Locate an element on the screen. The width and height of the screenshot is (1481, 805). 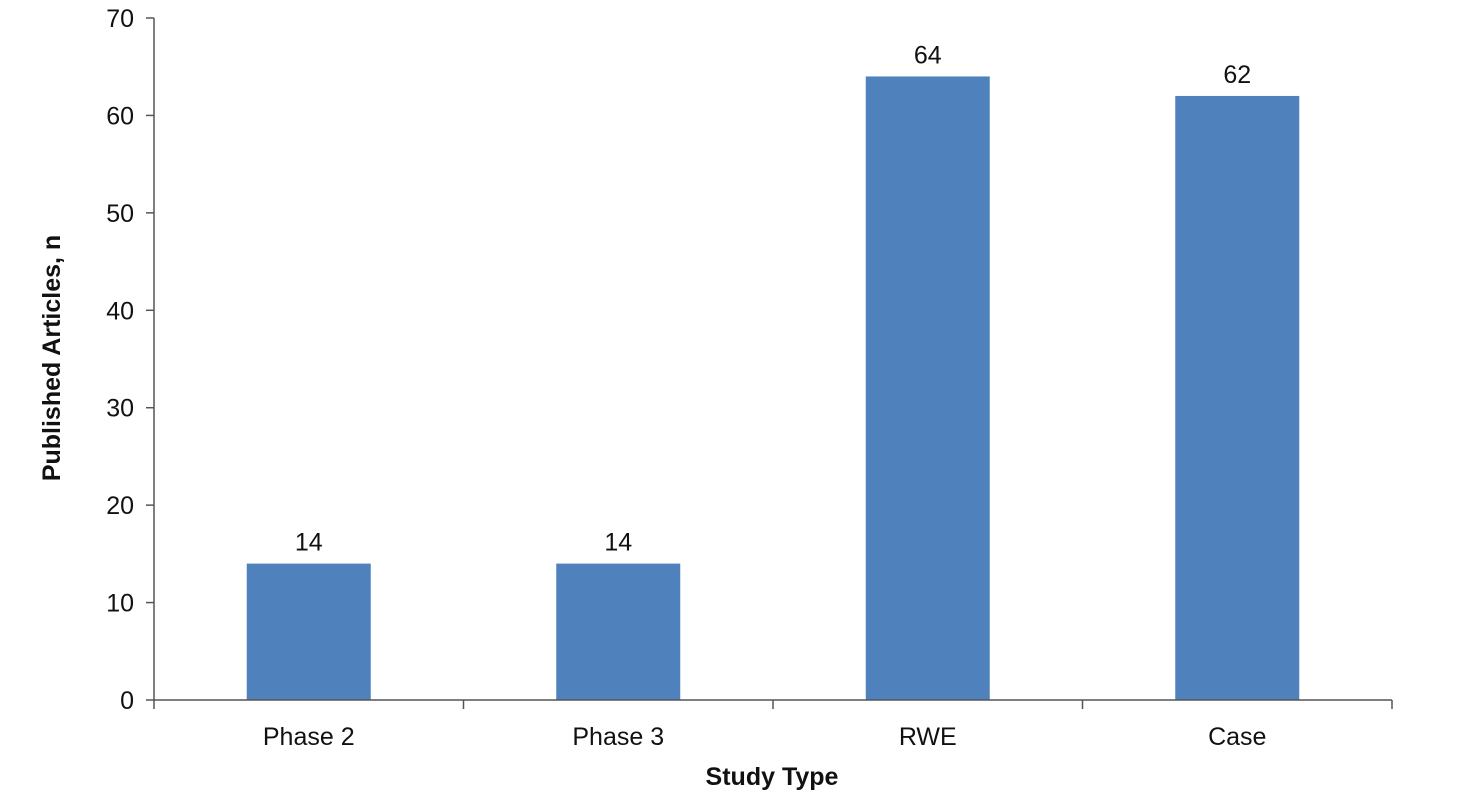
bar-rwe is located at coordinates (927, 388).